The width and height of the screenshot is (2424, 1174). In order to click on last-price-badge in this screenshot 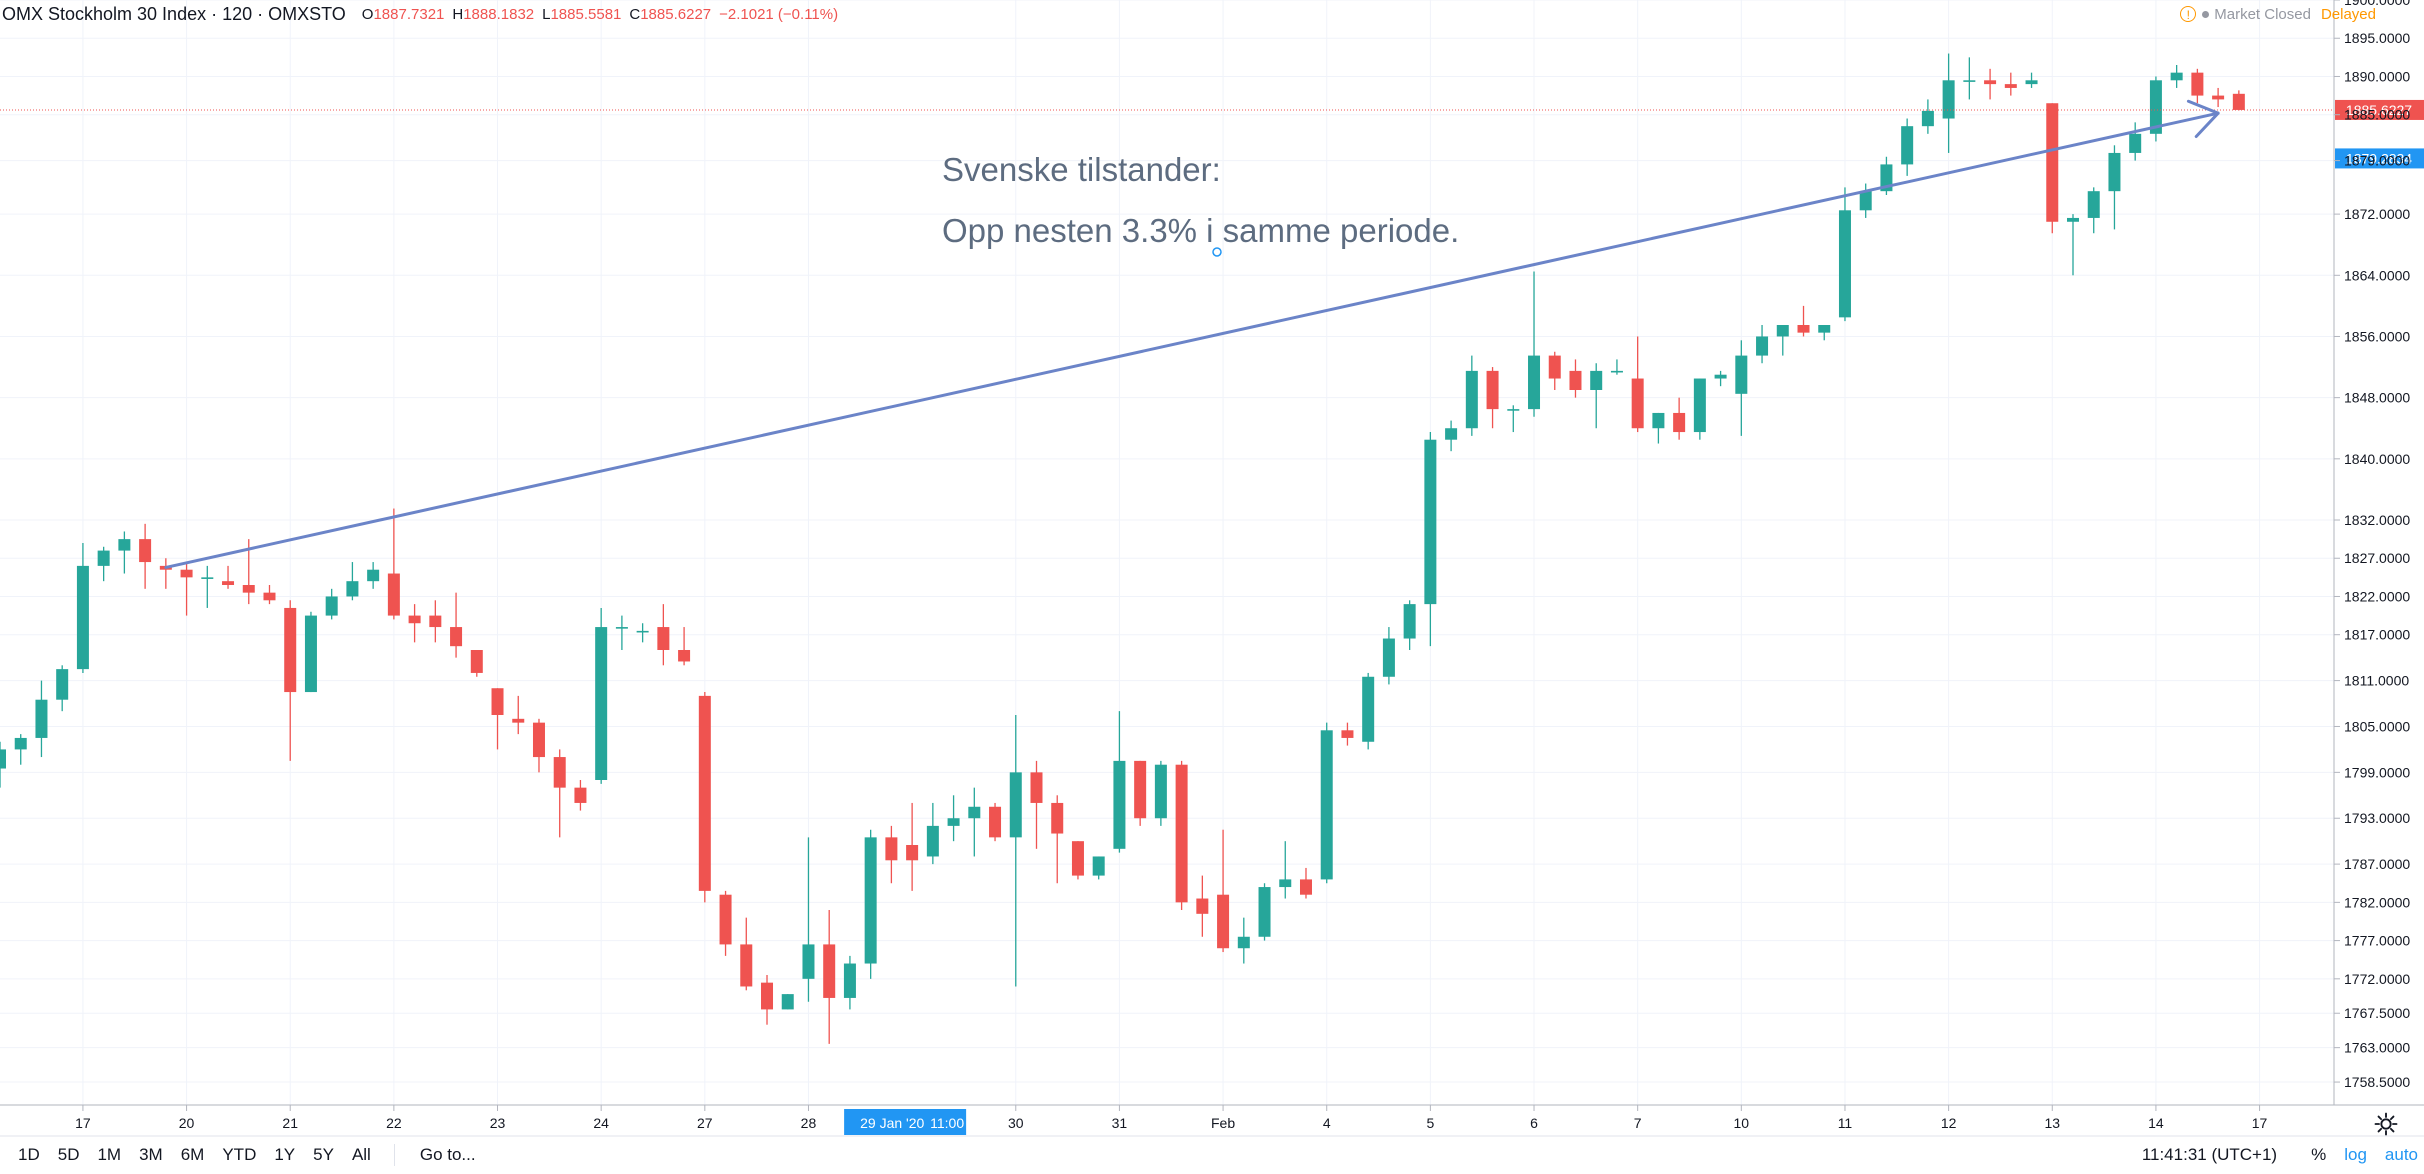, I will do `click(2379, 109)`.